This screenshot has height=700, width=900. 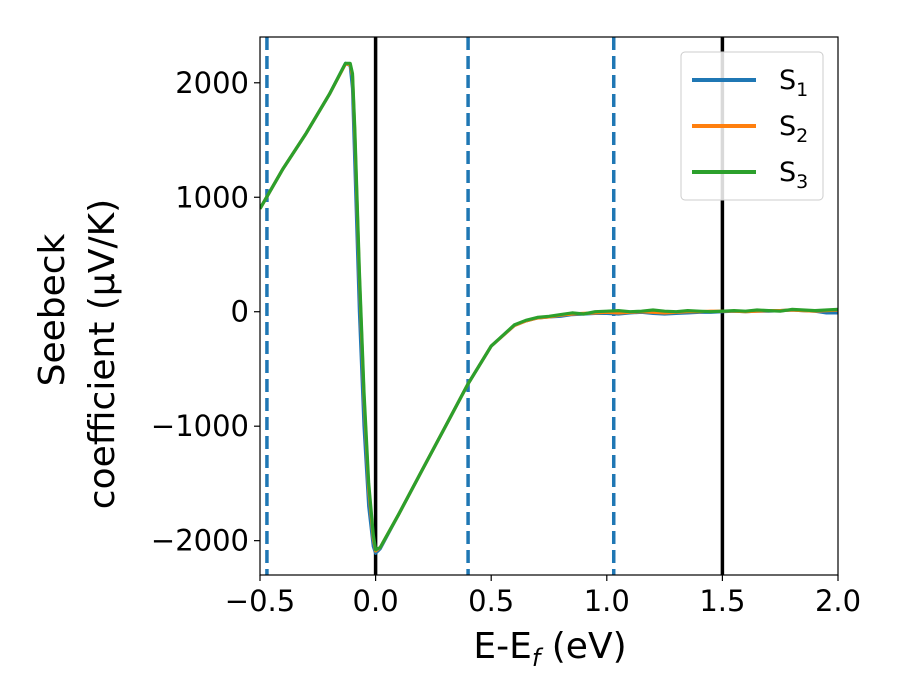 I want to click on x-tick-label: 0.0, so click(x=376, y=601).